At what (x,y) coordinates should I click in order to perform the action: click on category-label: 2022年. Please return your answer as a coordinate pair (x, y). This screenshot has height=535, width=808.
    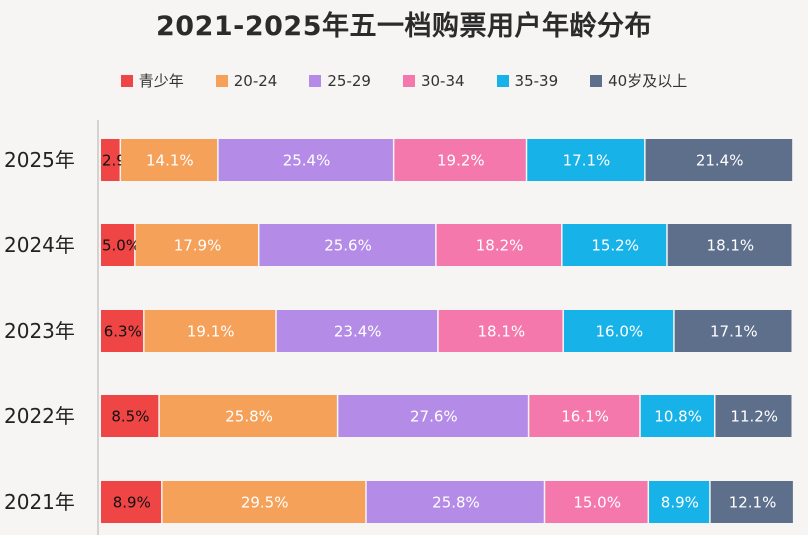
    Looking at the image, I should click on (39, 416).